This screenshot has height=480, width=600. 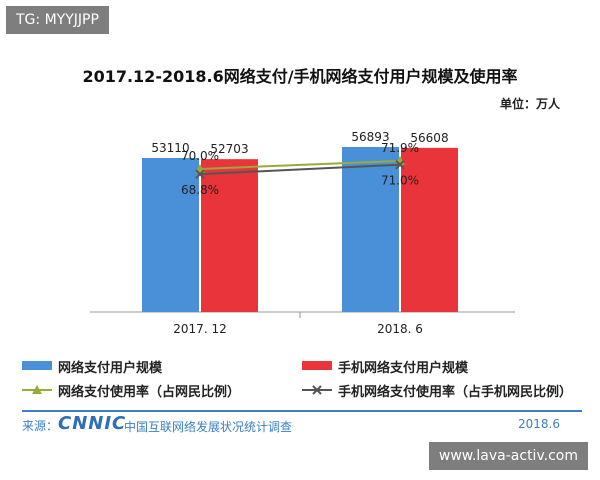 What do you see at coordinates (40, 426) in the screenshot?
I see `footer-source-label: 来源：` at bounding box center [40, 426].